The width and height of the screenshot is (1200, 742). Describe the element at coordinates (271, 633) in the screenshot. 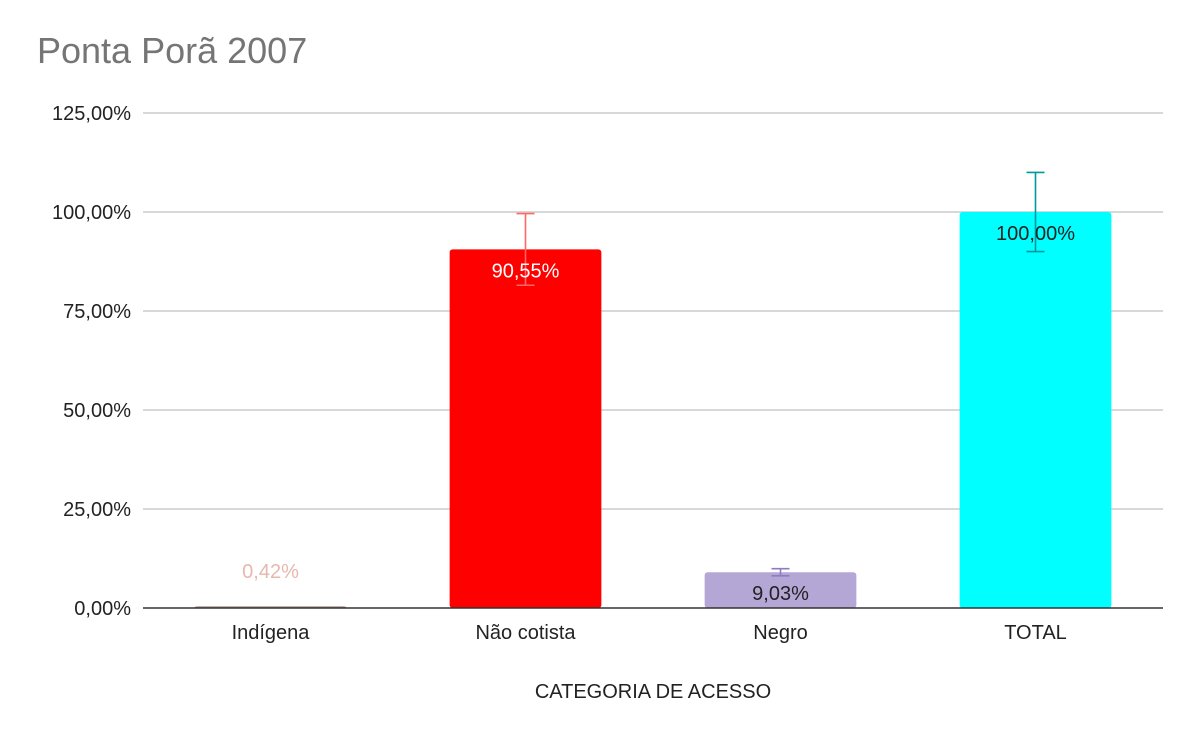

I see `x-tick-label: Indígena` at that location.